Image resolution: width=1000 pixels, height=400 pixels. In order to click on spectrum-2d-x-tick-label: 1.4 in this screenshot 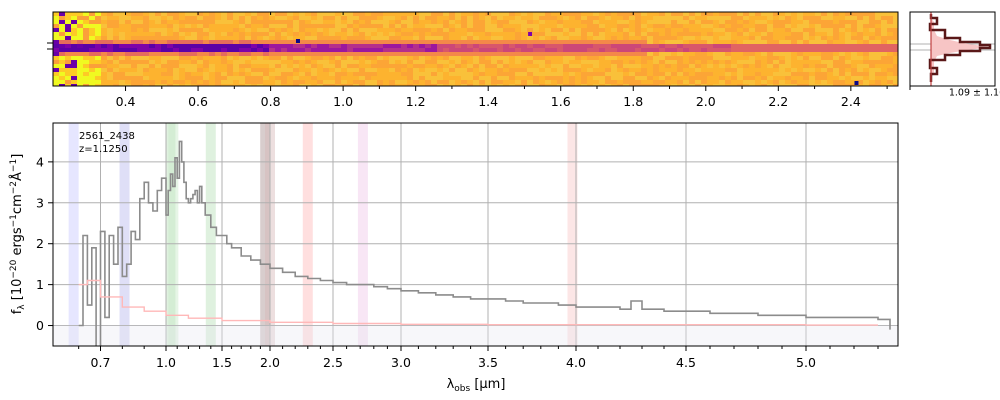, I will do `click(488, 101)`.